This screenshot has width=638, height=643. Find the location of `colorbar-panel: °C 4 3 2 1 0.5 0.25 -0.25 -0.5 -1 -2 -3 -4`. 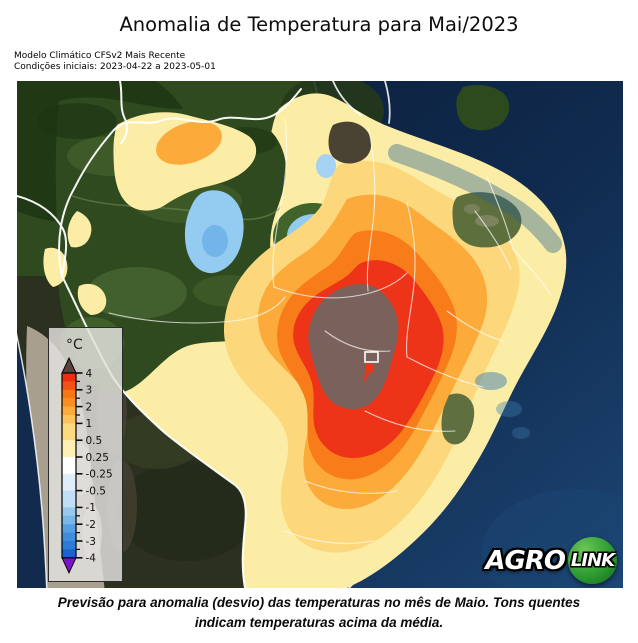

colorbar-panel: °C 4 3 2 1 0.5 0.25 -0.25 -0.5 -1 -2 -3 -4 is located at coordinates (85, 454).